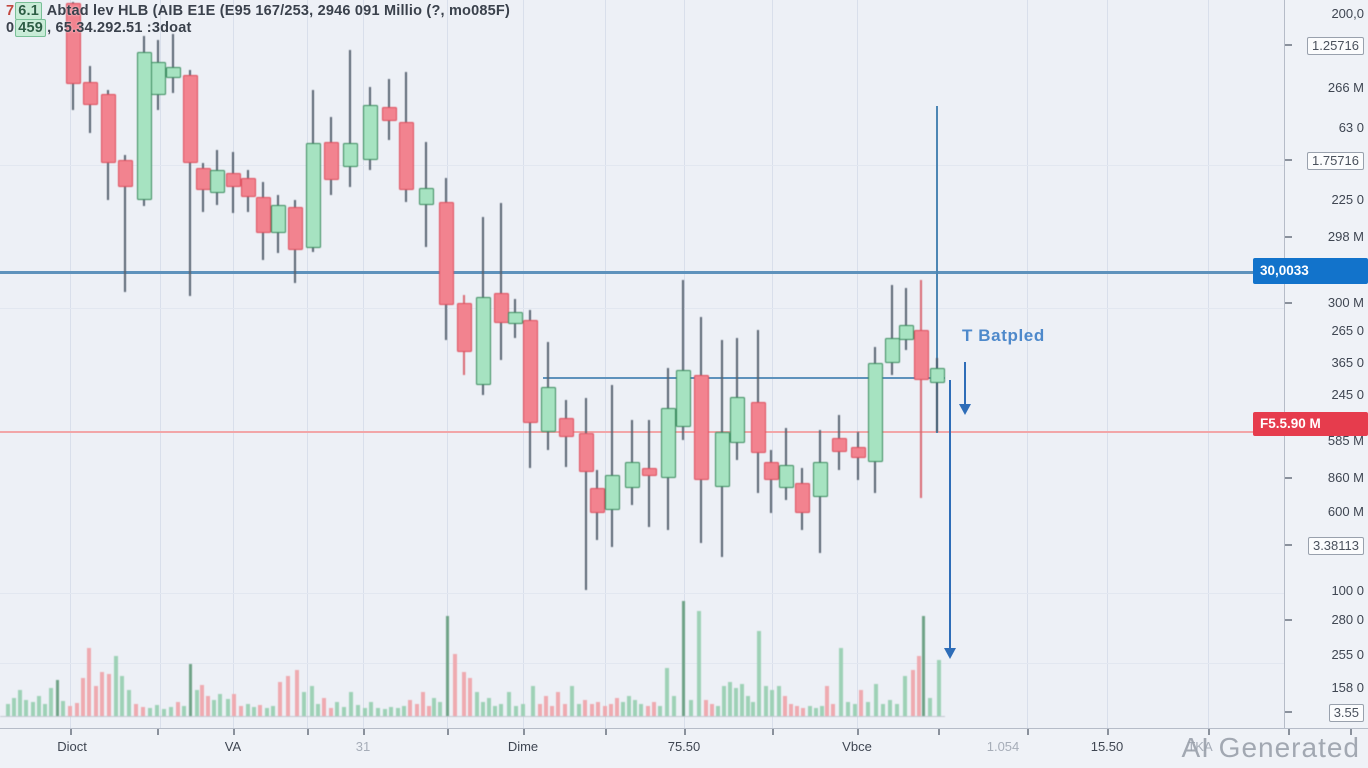 This screenshot has width=1368, height=768. Describe the element at coordinates (1107, 746) in the screenshot. I see `time-axis-label: 15.50` at that location.